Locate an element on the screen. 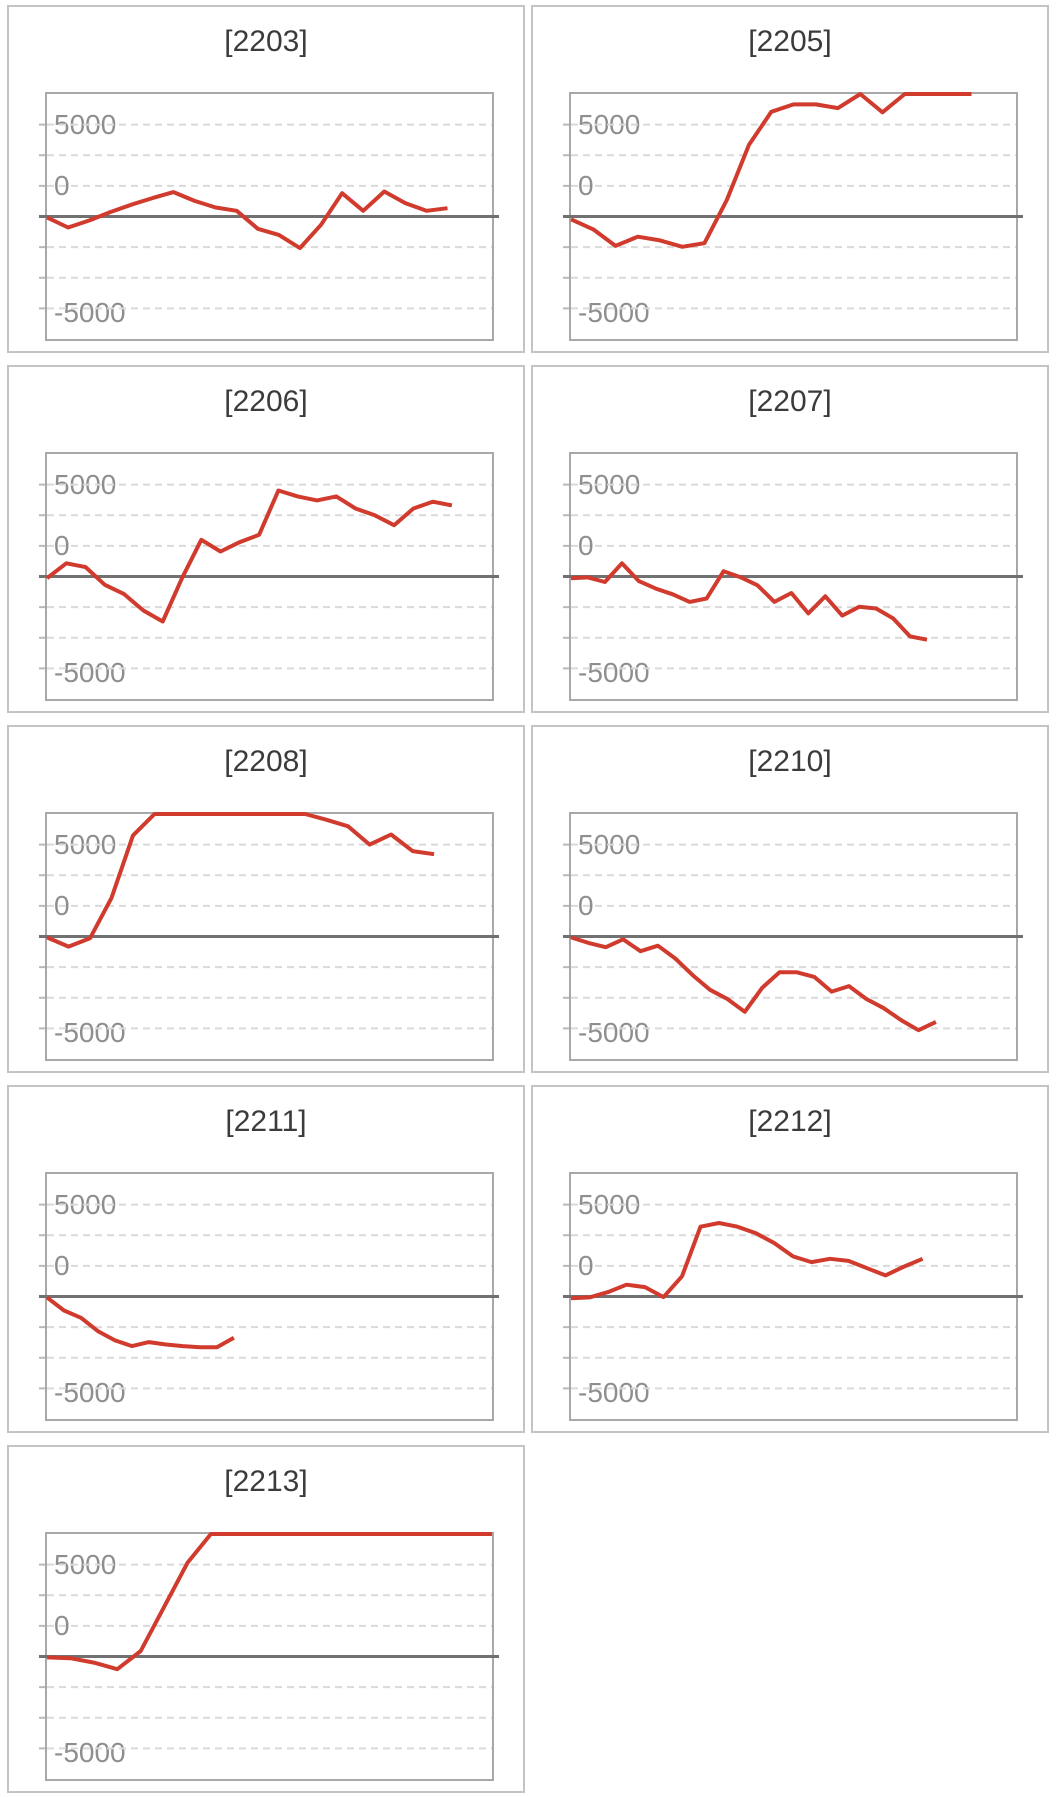 This screenshot has height=1797, width=1058. chart-card: [2210] 5000 0 -5000 is located at coordinates (790, 899).